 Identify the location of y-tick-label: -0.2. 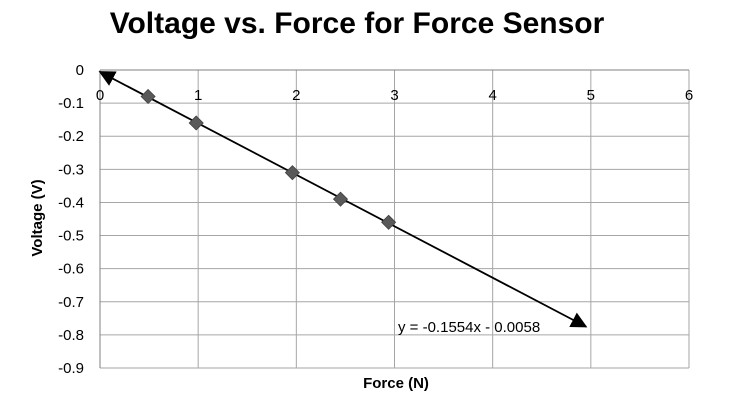
(71, 136).